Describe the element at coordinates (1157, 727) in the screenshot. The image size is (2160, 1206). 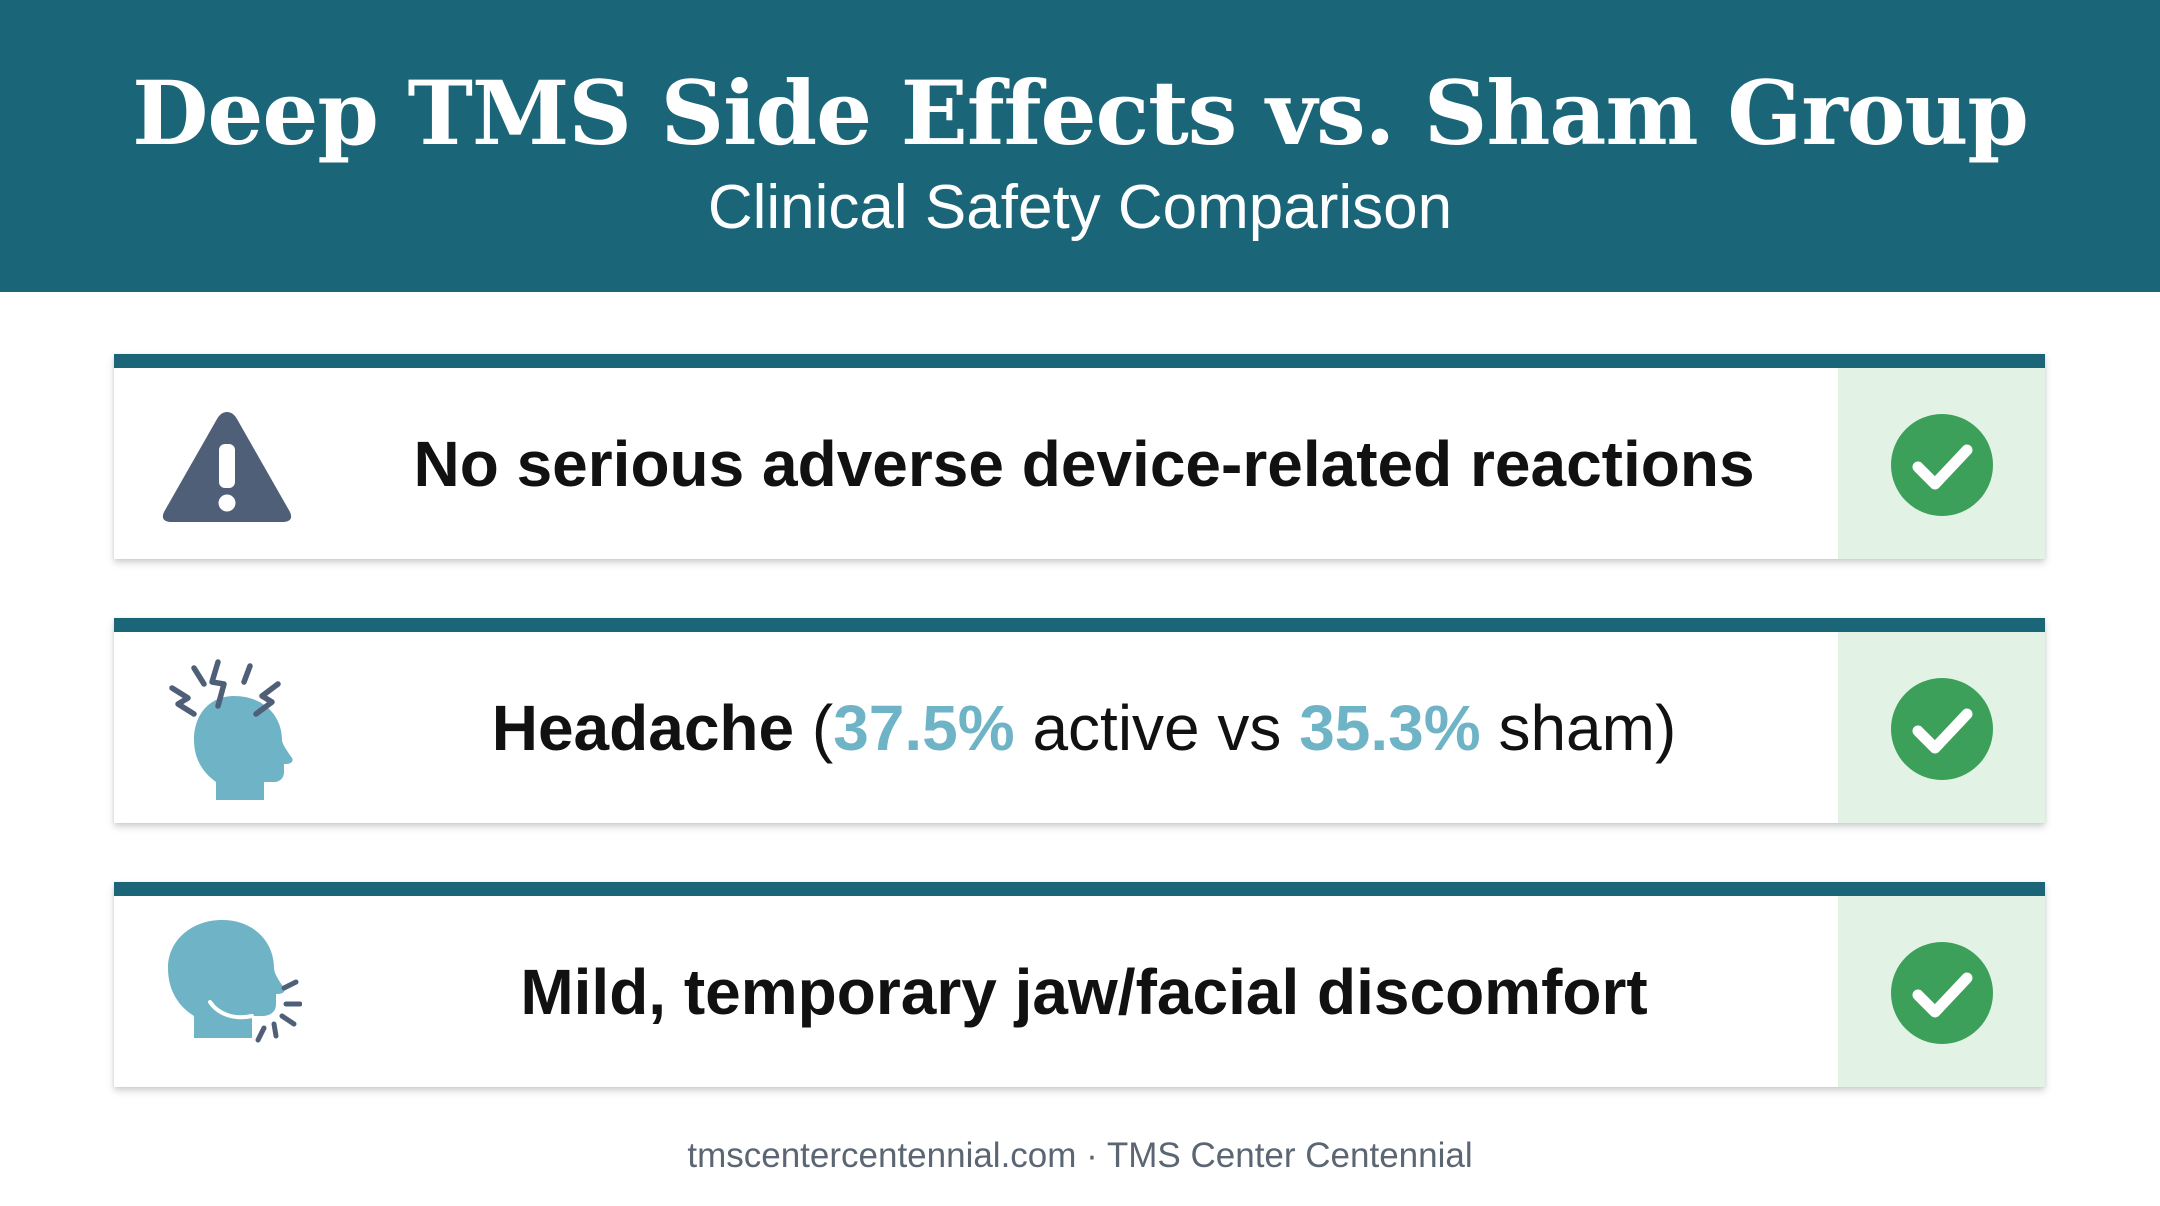
I see `active-label: active vs` at that location.